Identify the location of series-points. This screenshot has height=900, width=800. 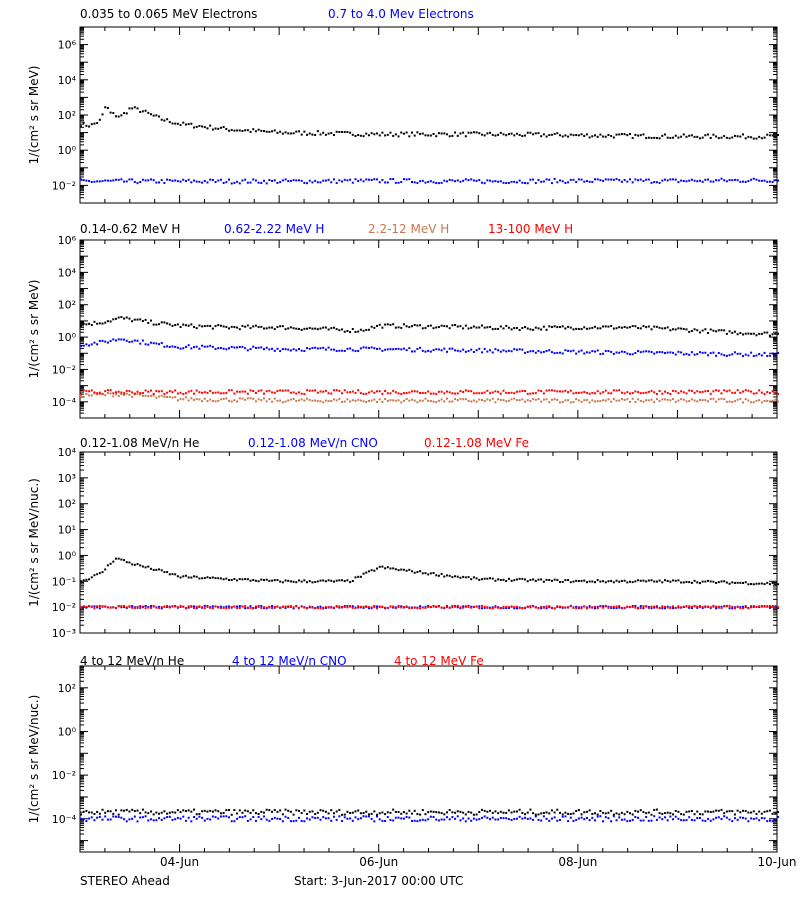
(429, 397).